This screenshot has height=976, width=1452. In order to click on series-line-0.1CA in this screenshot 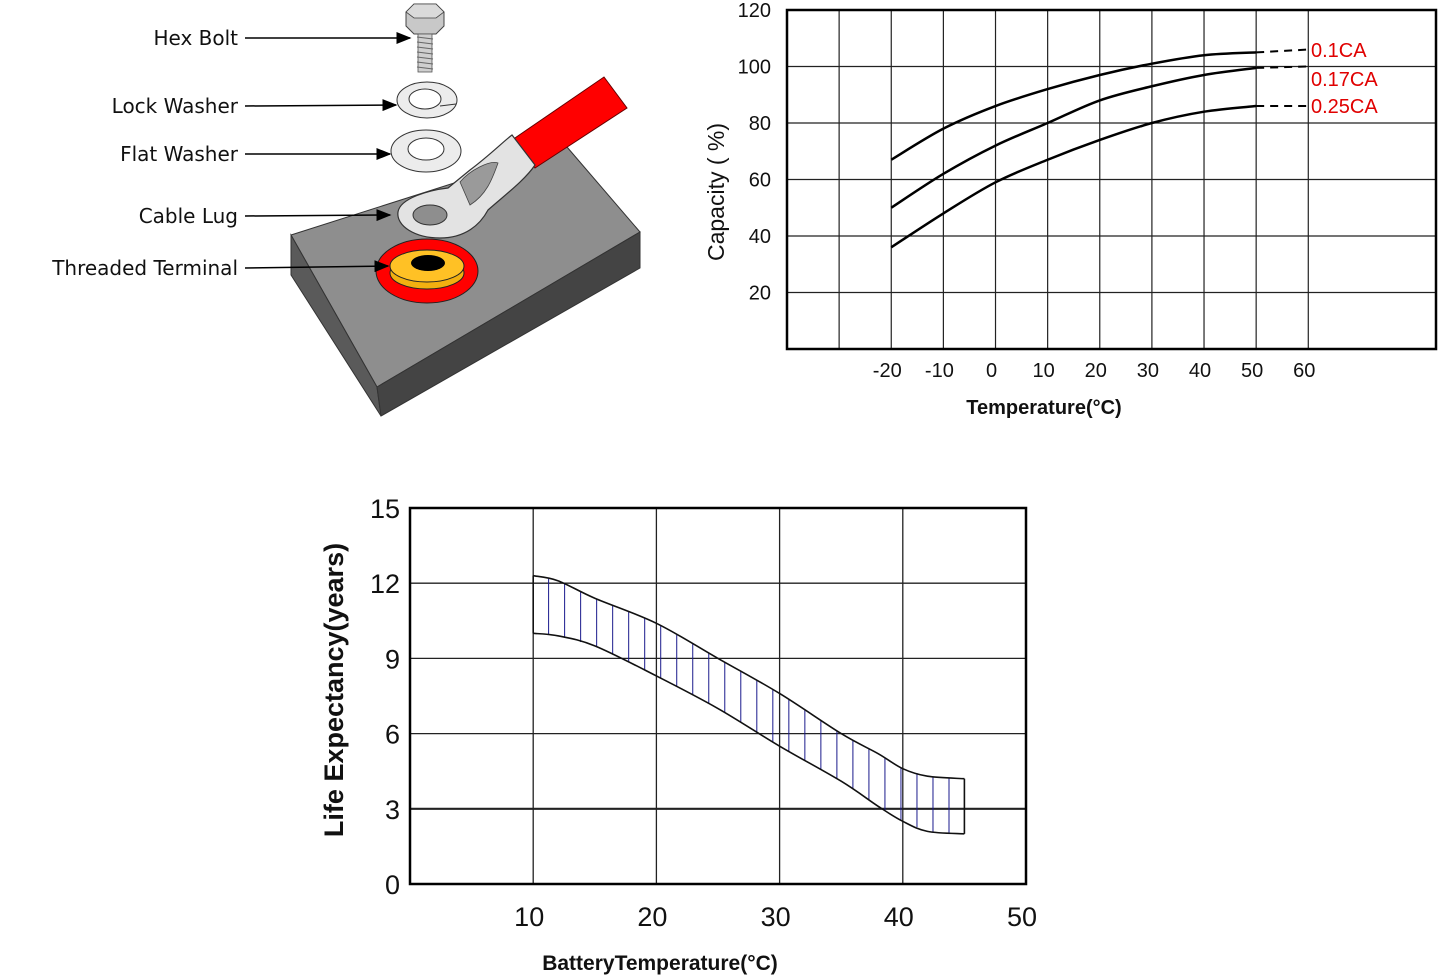, I will do `click(1073, 106)`.